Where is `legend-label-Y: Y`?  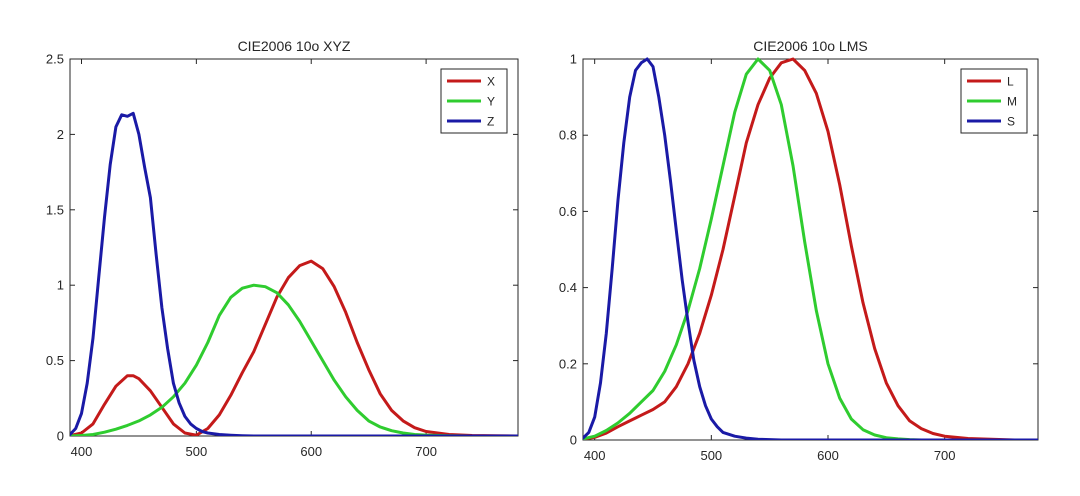
legend-label-Y: Y is located at coordinates (491, 102).